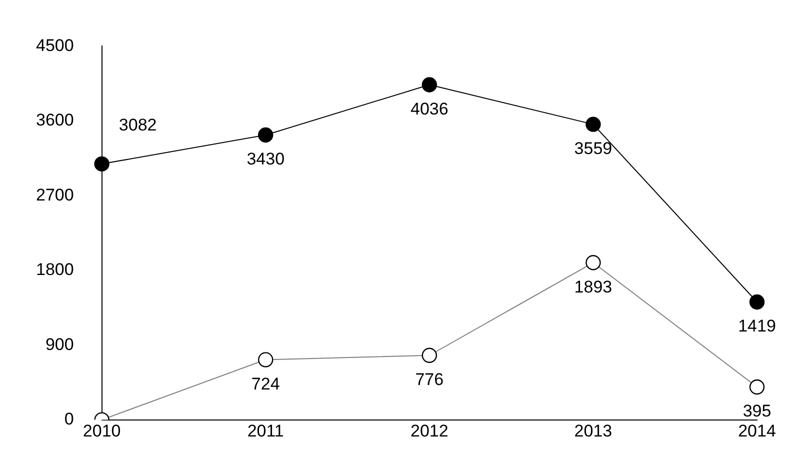  Describe the element at coordinates (55, 270) in the screenshot. I see `y-tick-label: 1800` at that location.